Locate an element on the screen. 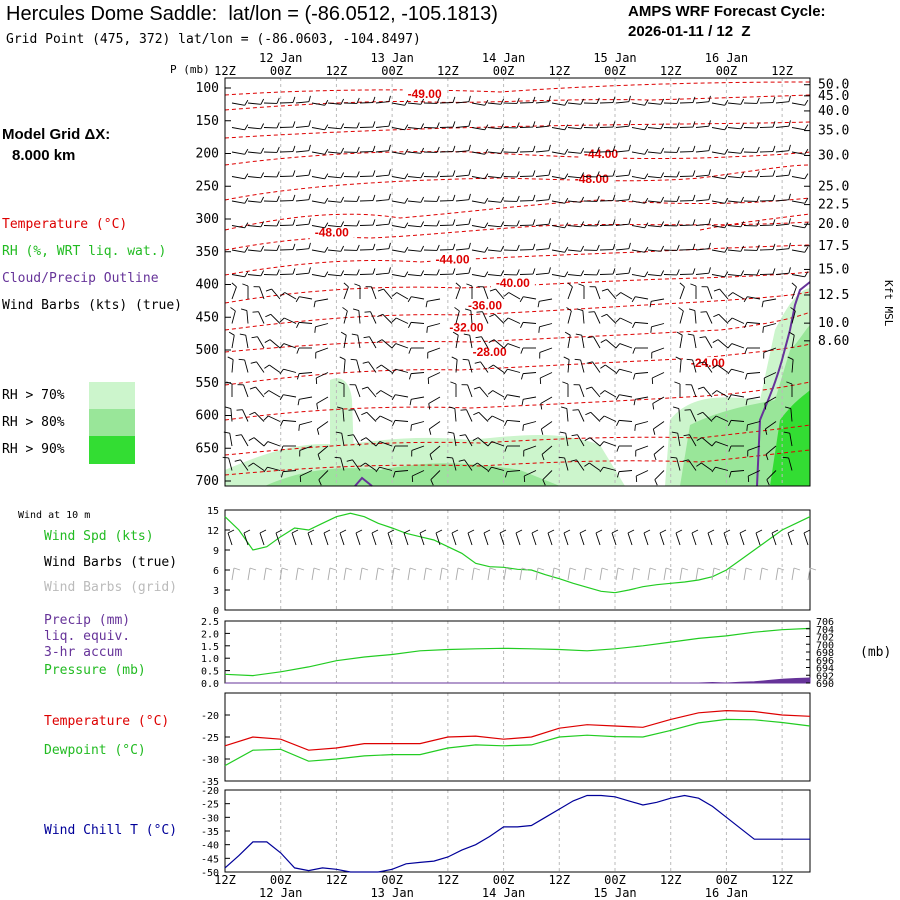 The height and width of the screenshot is (900, 900). contour-label-bg is located at coordinates (485, 306).